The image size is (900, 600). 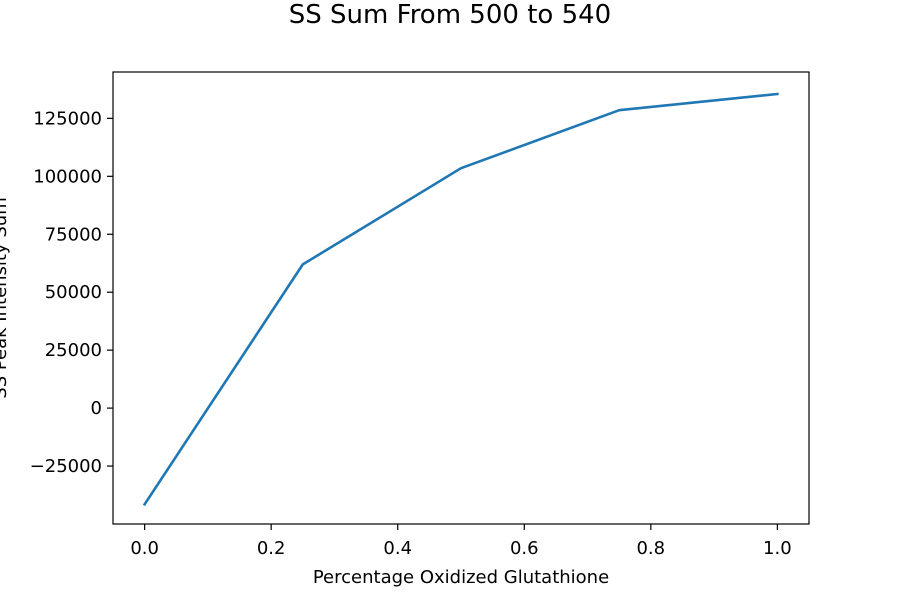 What do you see at coordinates (67, 176) in the screenshot?
I see `y-tick-label: 100000` at bounding box center [67, 176].